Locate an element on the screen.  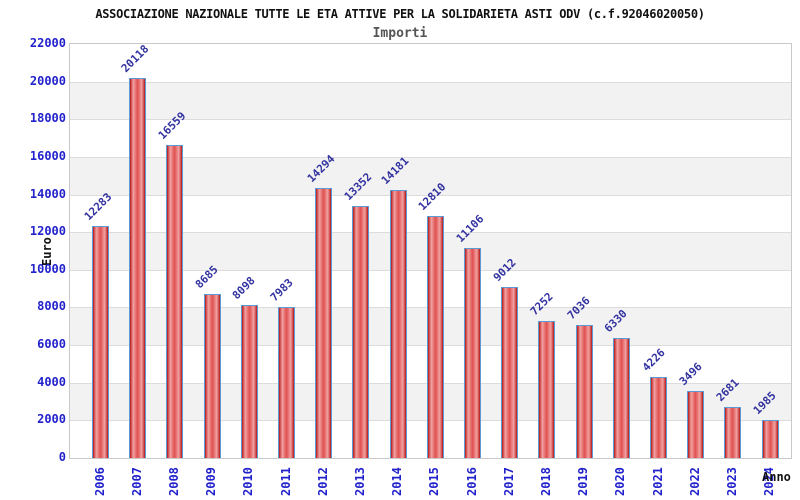
bar-2017 is located at coordinates (510, 372).